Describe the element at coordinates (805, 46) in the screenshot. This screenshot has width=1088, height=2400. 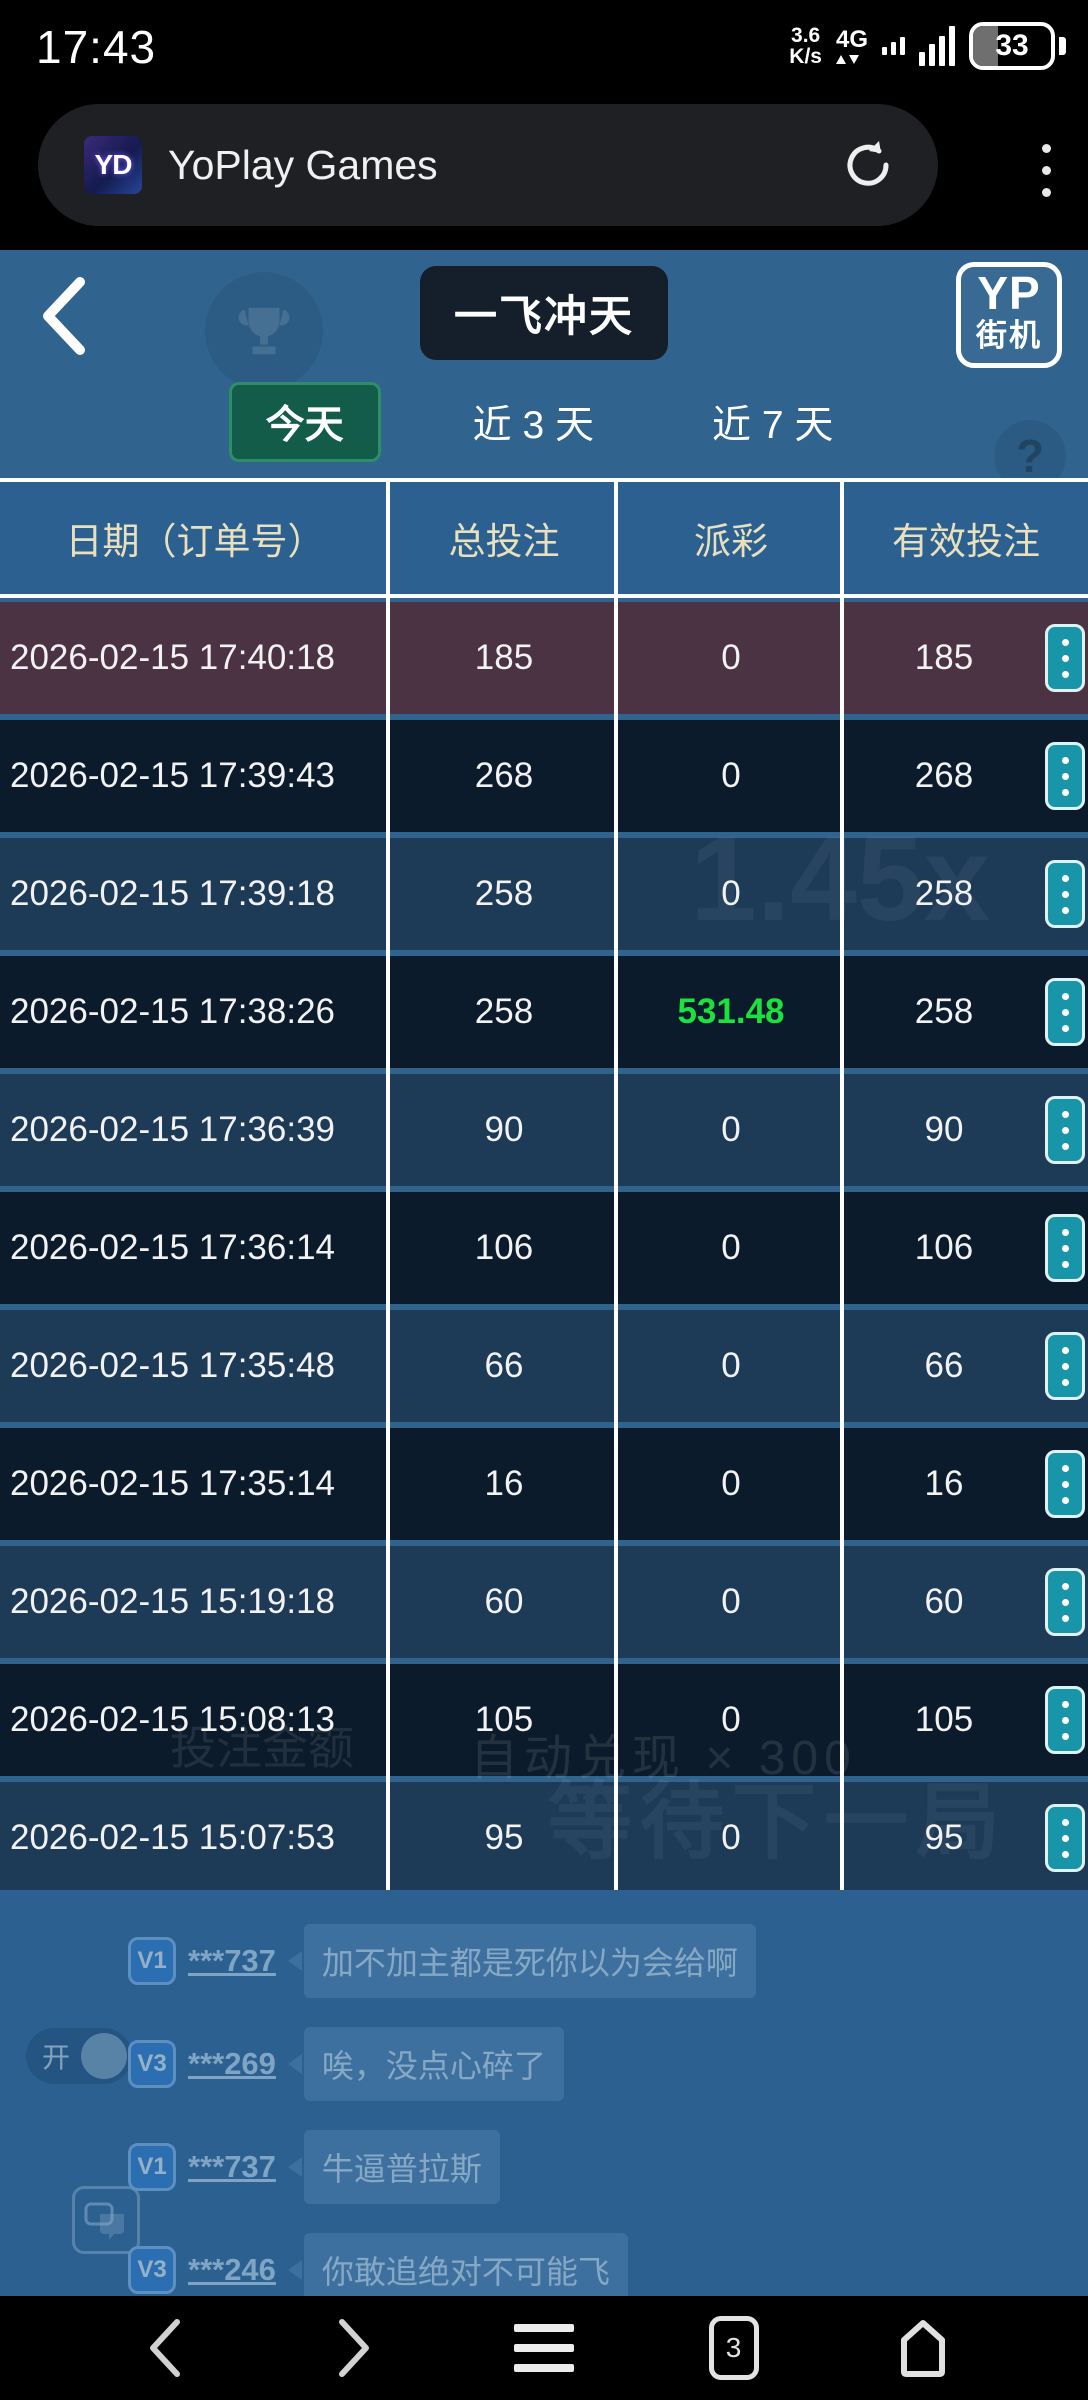
I see `network-speed: 3.6 K/s` at that location.